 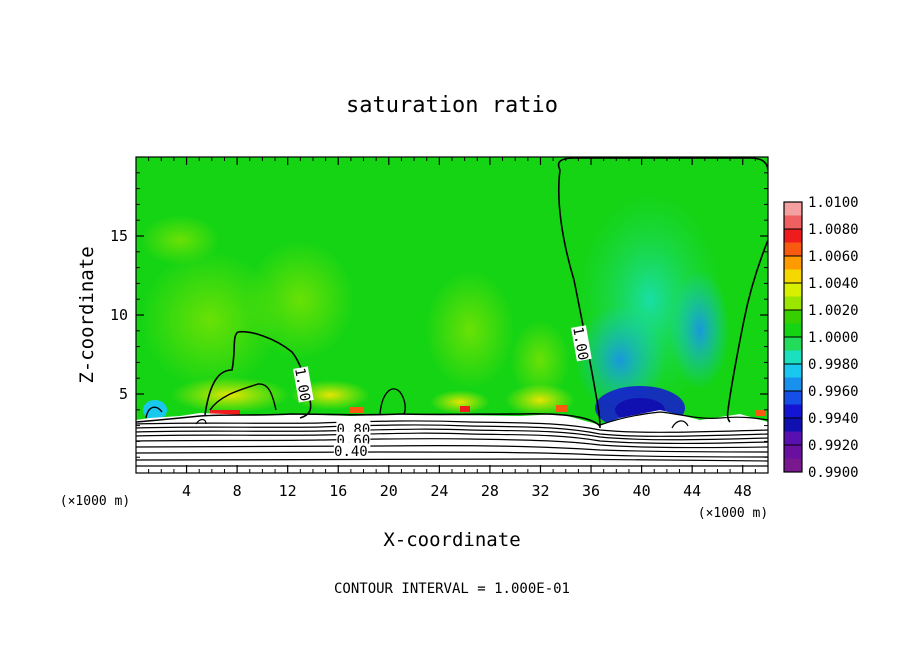 I want to click on saturation-contour-top, so click(x=662, y=164).